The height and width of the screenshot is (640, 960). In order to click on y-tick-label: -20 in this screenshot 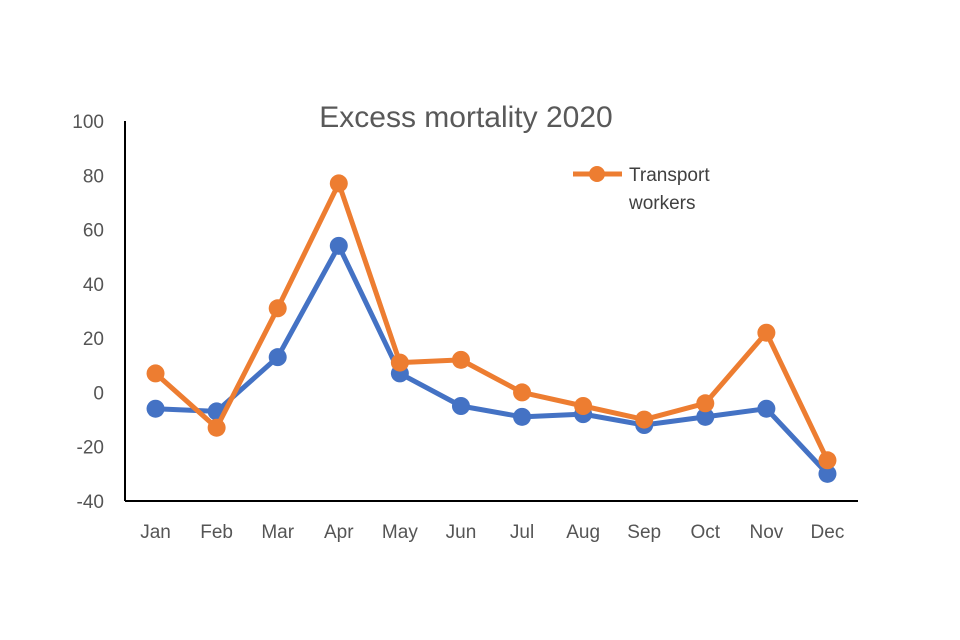, I will do `click(90, 448)`.